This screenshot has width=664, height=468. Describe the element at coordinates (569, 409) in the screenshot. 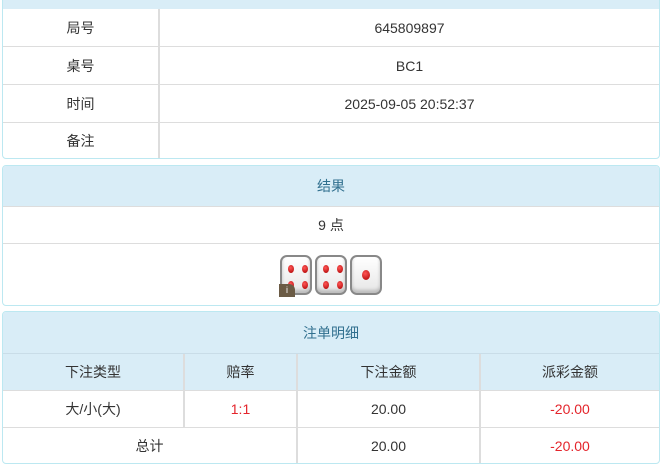

I see `payout: -20.00` at that location.